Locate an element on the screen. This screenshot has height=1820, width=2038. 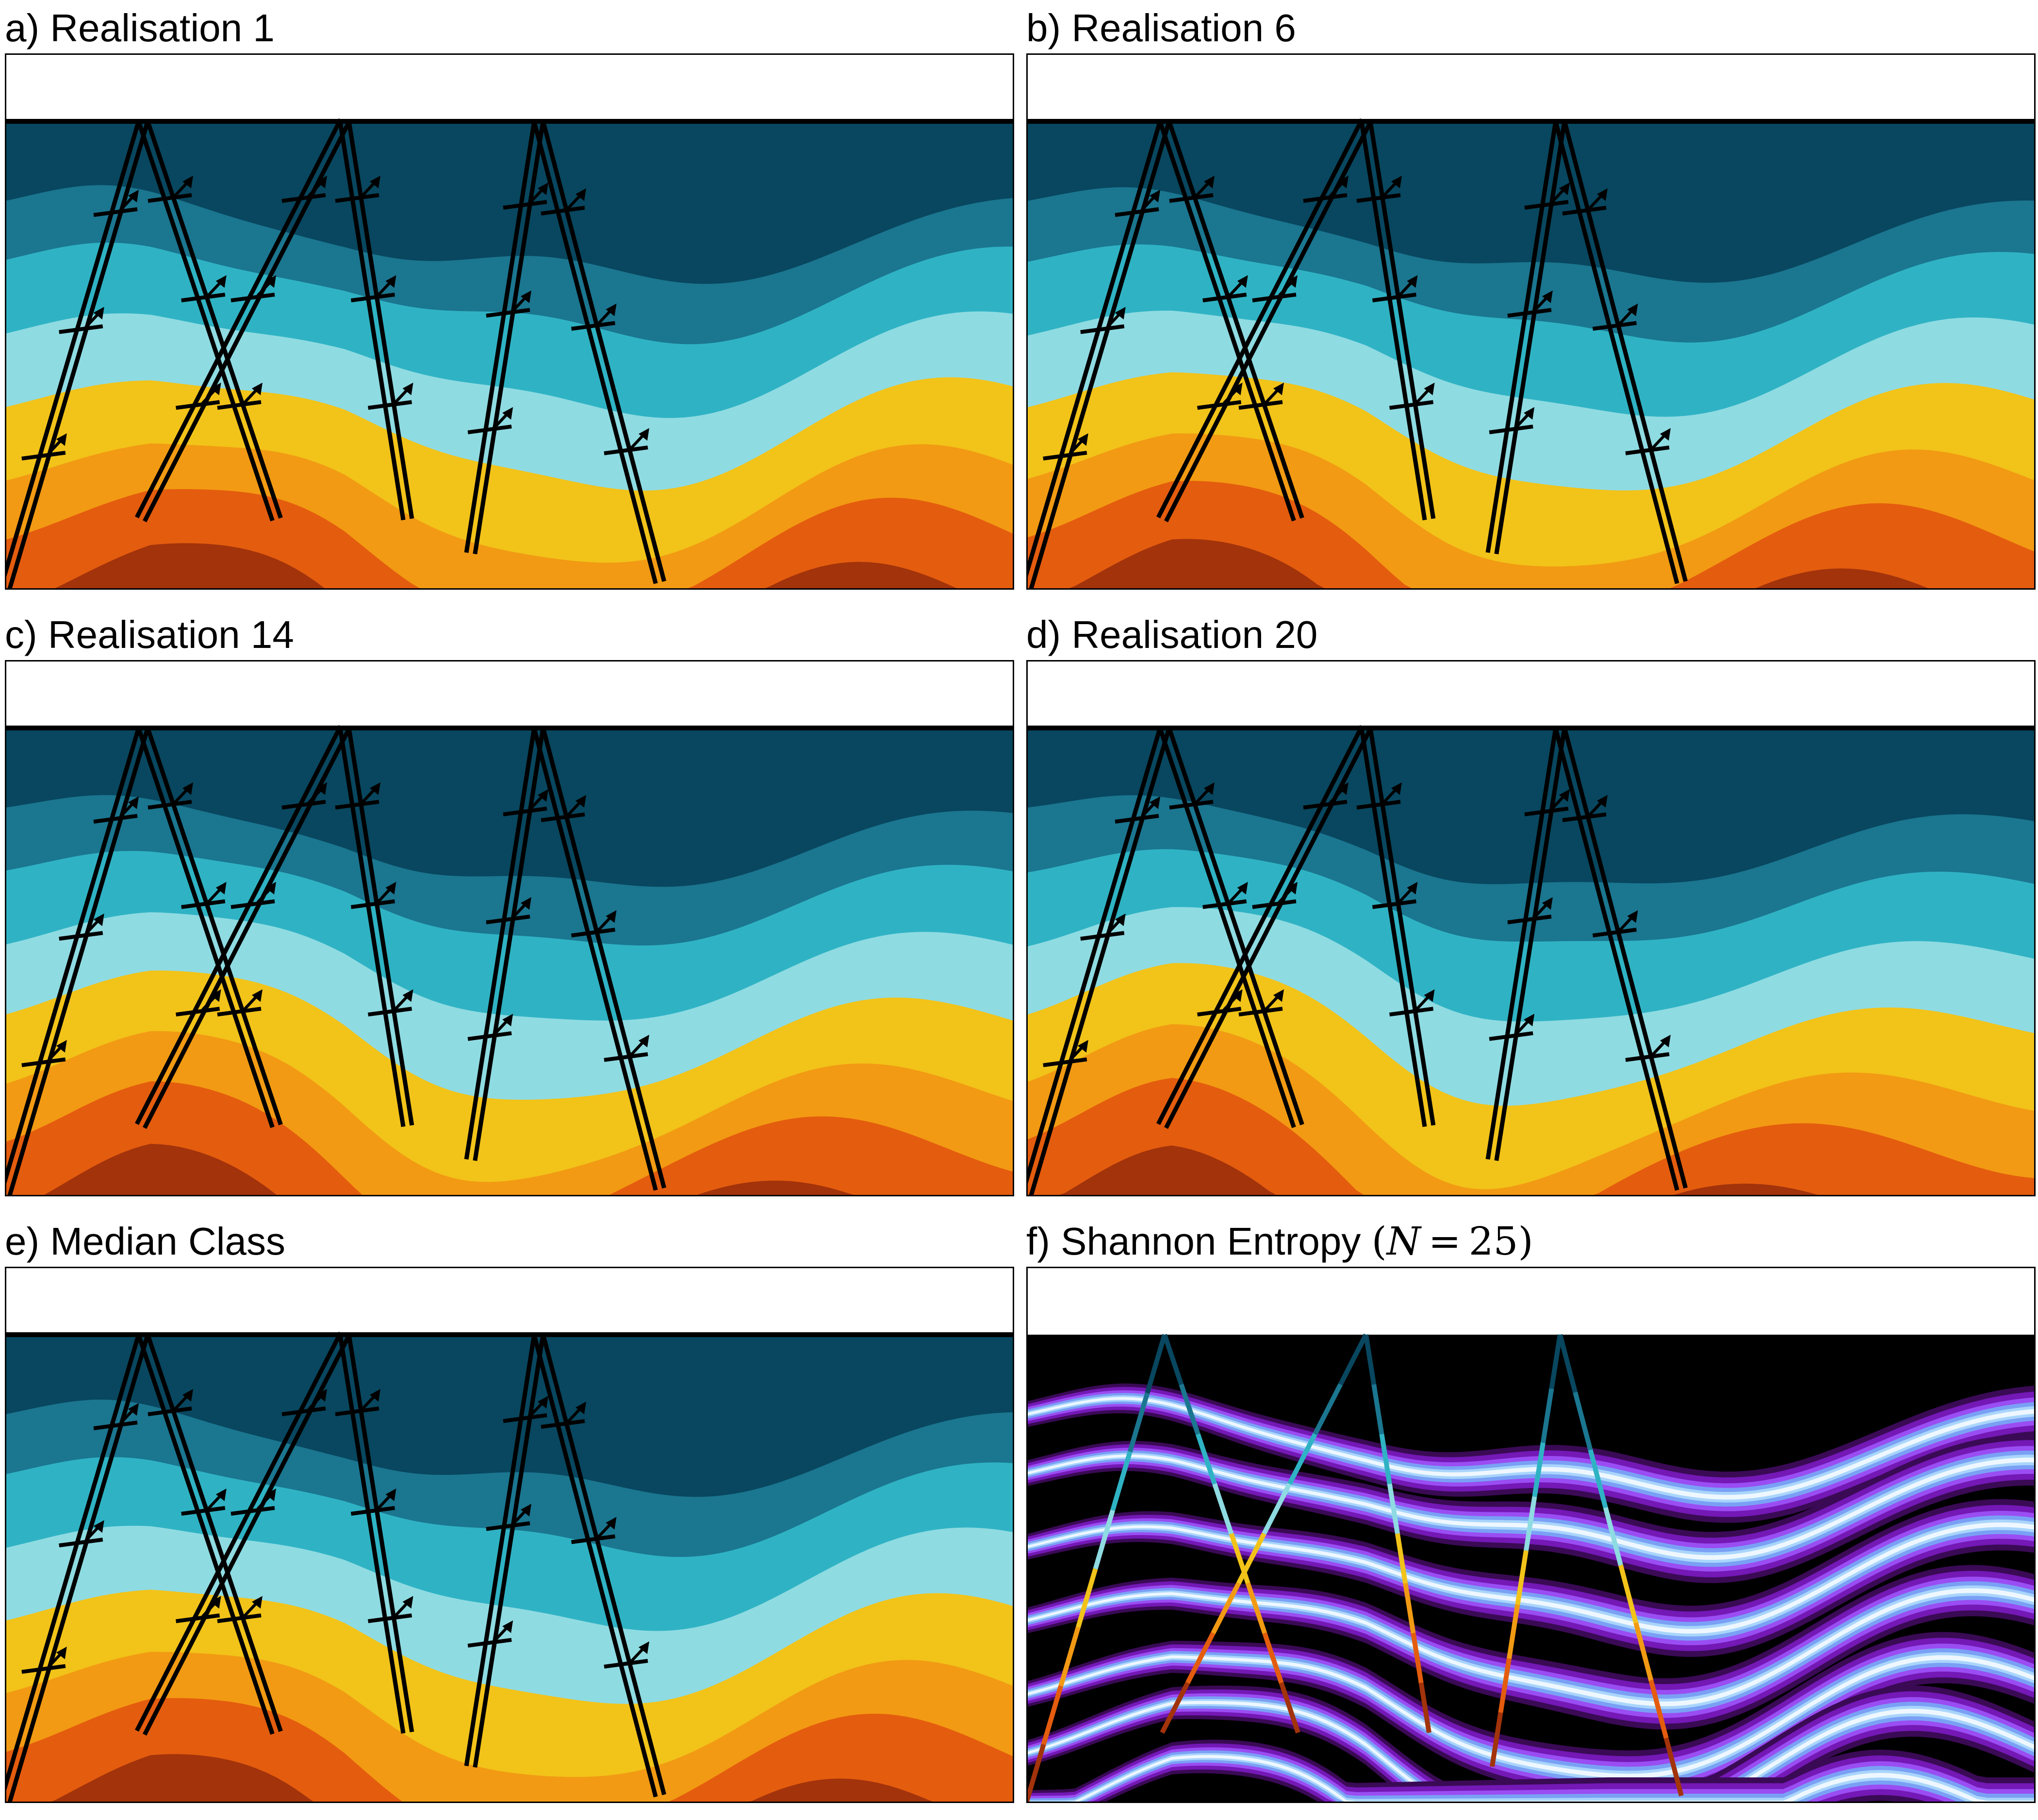
panel-title: b) Realisation 6 is located at coordinates (1161, 28).